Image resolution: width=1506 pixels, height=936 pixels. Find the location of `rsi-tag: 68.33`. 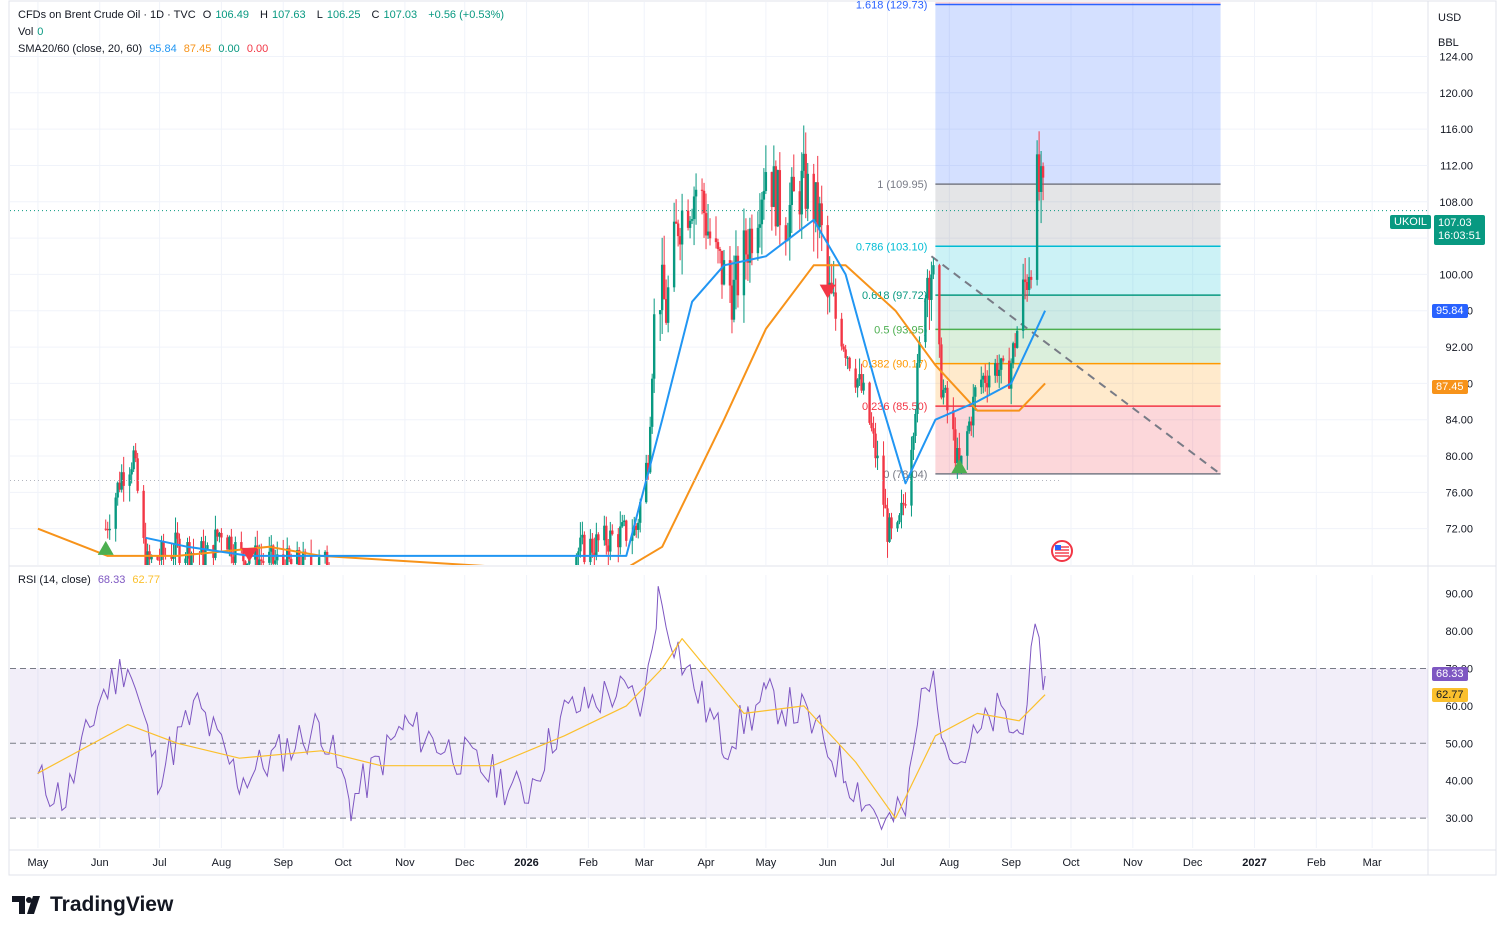

rsi-tag: 68.33 is located at coordinates (1450, 673).